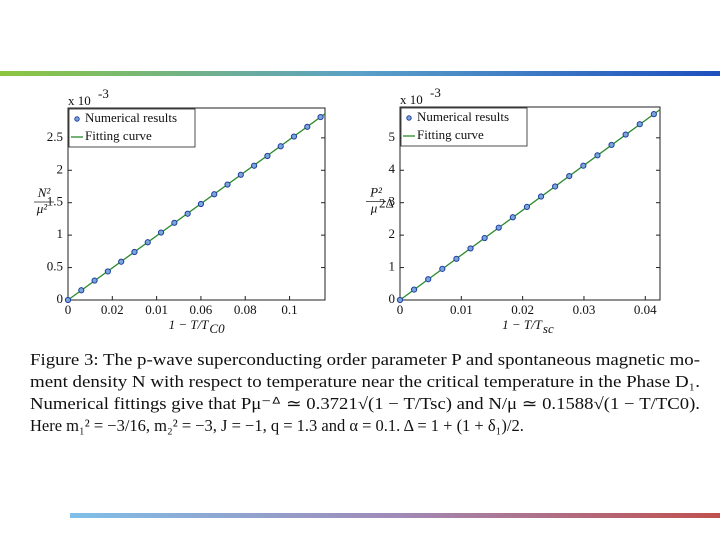 This screenshot has height=540, width=720. I want to click on bottom-bar, so click(395, 515).